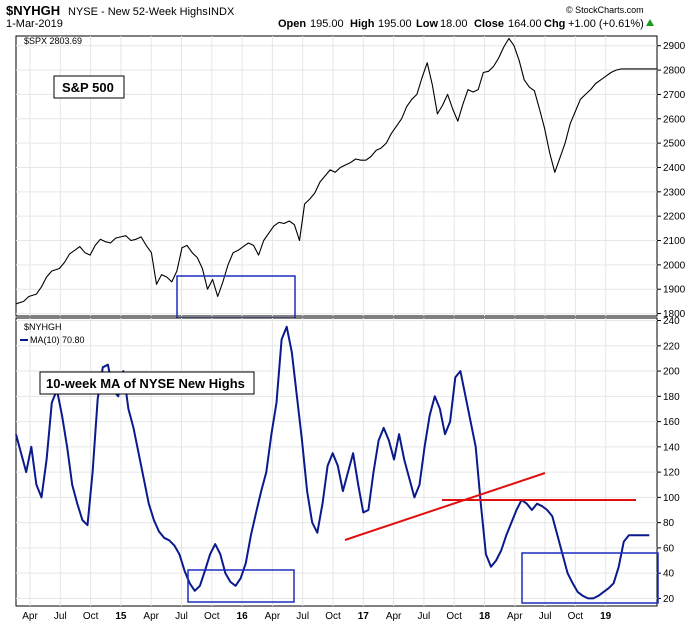 Image resolution: width=700 pixels, height=624 pixels. What do you see at coordinates (362, 24) in the screenshot?
I see `high-label: High` at bounding box center [362, 24].